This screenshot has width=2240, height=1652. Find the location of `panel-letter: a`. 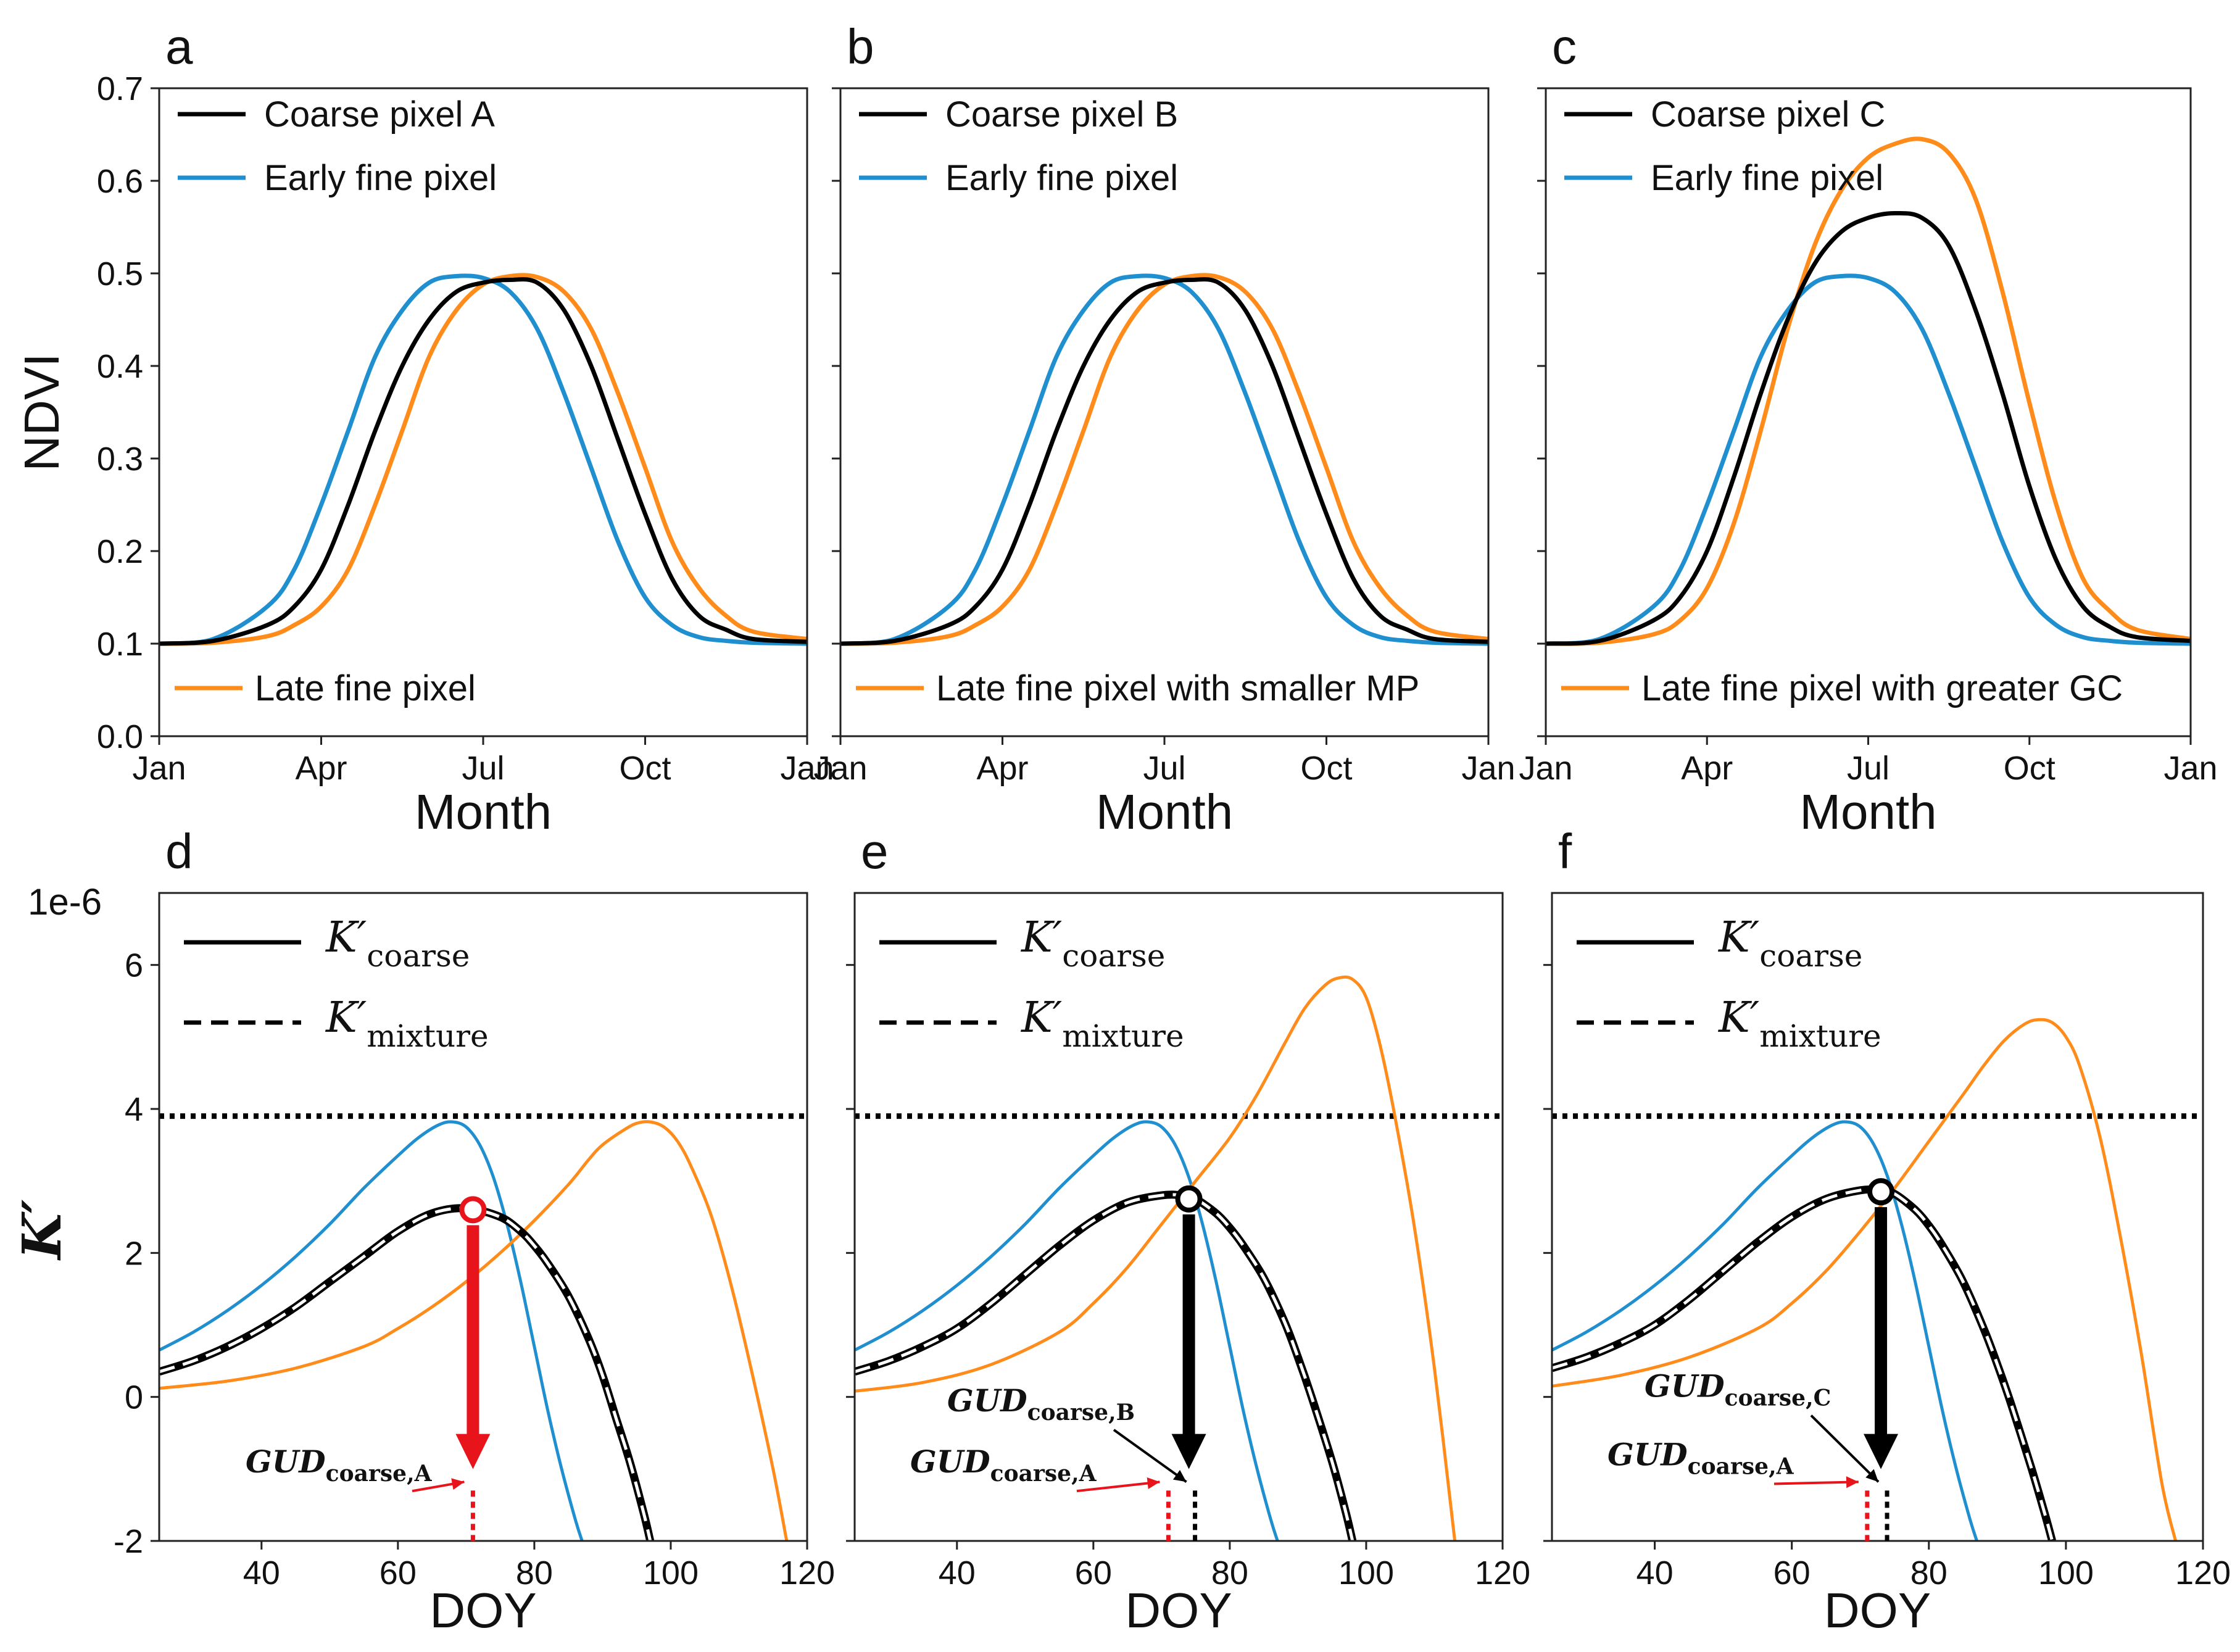

panel-letter: a is located at coordinates (179, 46).